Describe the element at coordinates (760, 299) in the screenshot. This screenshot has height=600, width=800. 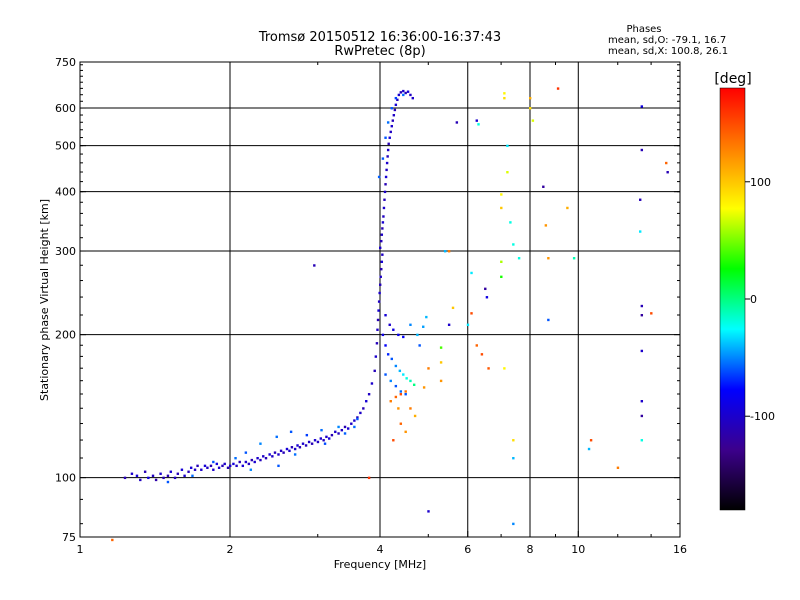
I see `colorbar-ticks: 100 0 -100` at that location.